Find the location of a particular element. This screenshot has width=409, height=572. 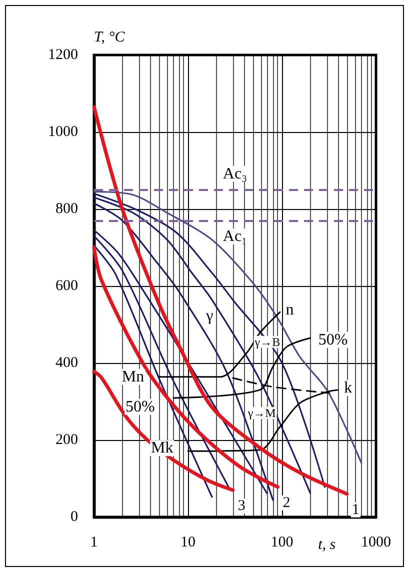

annotation: Mk is located at coordinates (162, 448).